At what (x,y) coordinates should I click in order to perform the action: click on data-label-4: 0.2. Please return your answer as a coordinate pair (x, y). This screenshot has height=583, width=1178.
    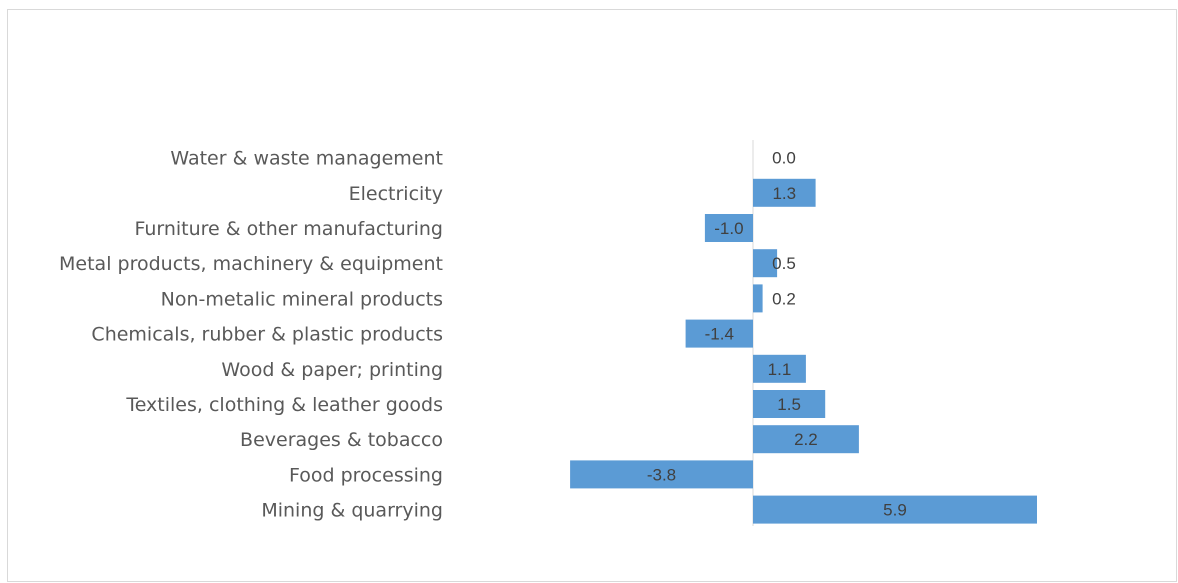
    Looking at the image, I should click on (784, 298).